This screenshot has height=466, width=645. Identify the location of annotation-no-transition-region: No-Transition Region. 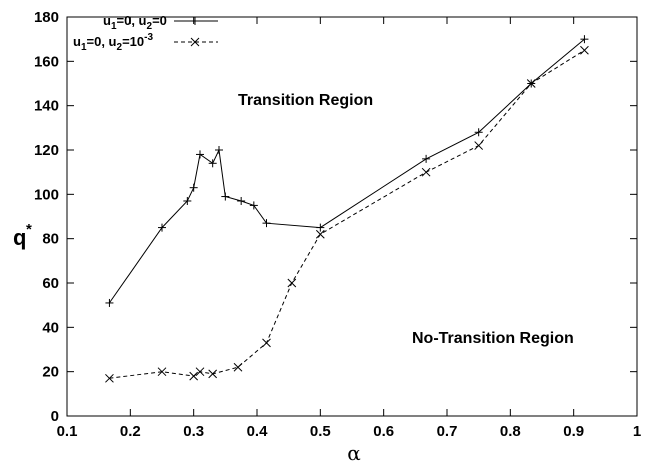
(493, 338).